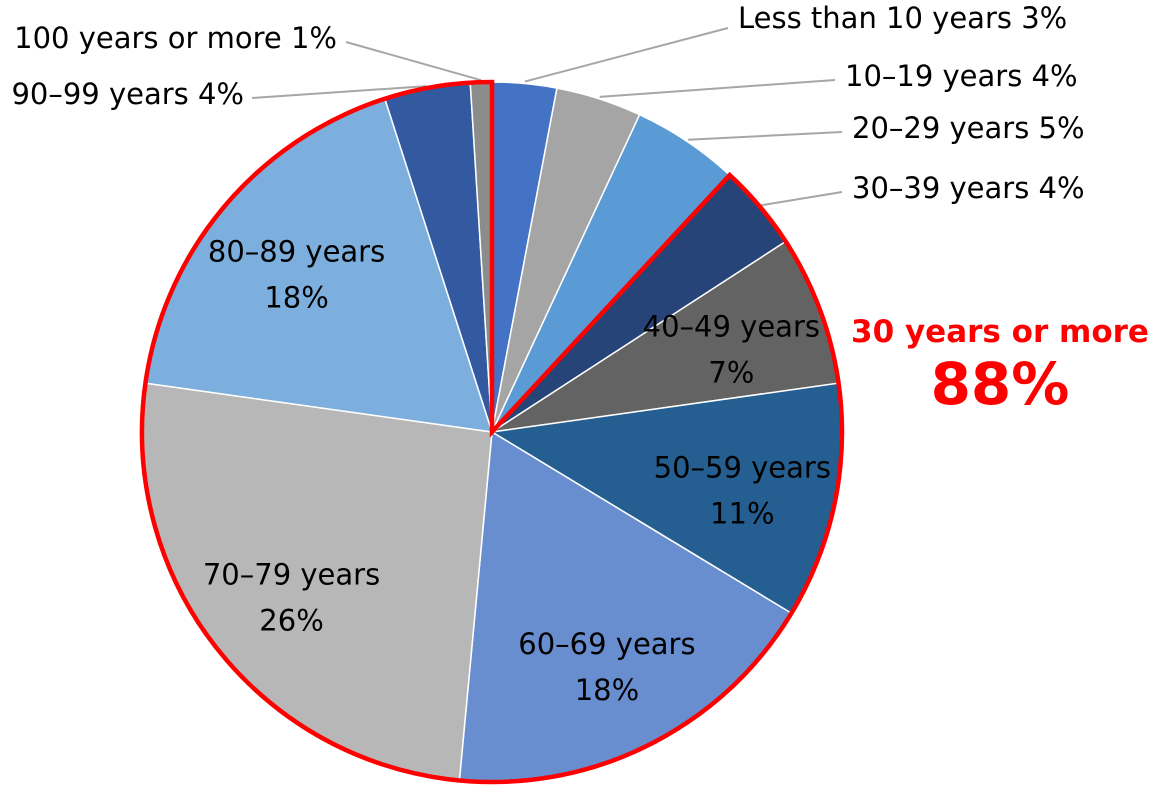  Describe the element at coordinates (742, 490) in the screenshot. I see `slice-label-50-59-years: 50–59 years 11%` at that location.